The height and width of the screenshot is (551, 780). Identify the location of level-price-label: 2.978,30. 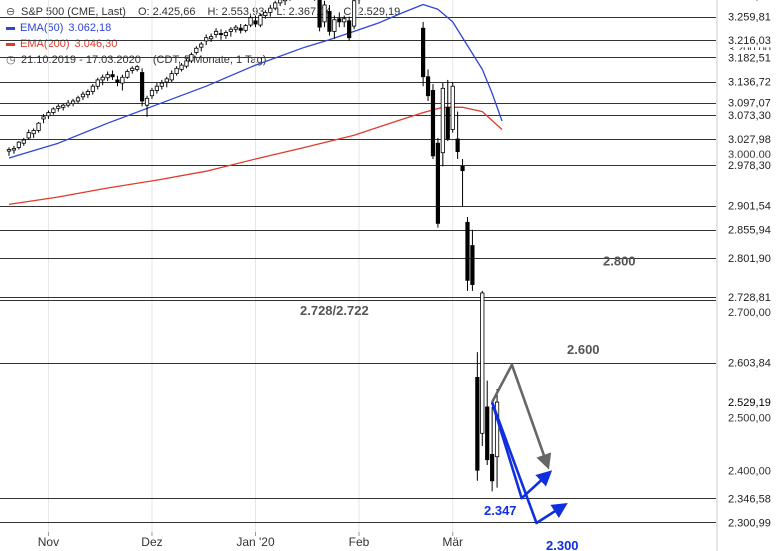
(749, 166).